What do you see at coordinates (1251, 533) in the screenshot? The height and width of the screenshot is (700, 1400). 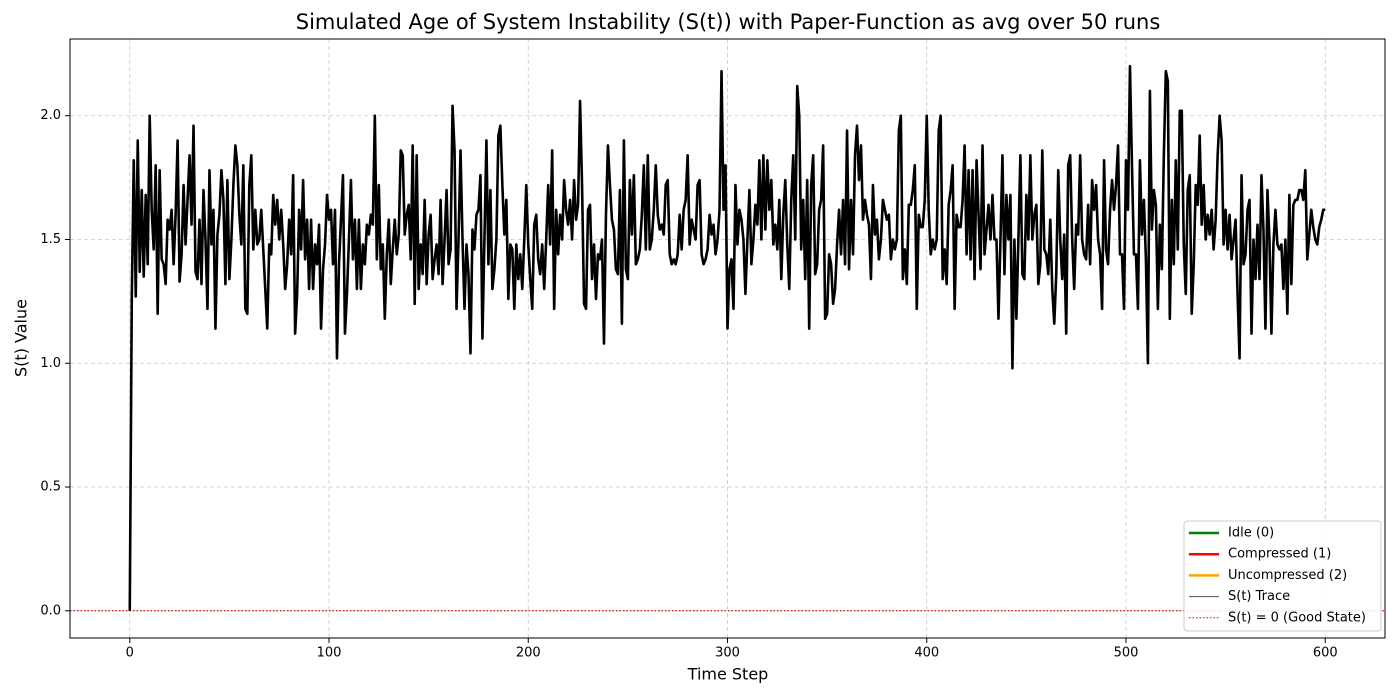 I see `legend-label: Idle (0)` at bounding box center [1251, 533].